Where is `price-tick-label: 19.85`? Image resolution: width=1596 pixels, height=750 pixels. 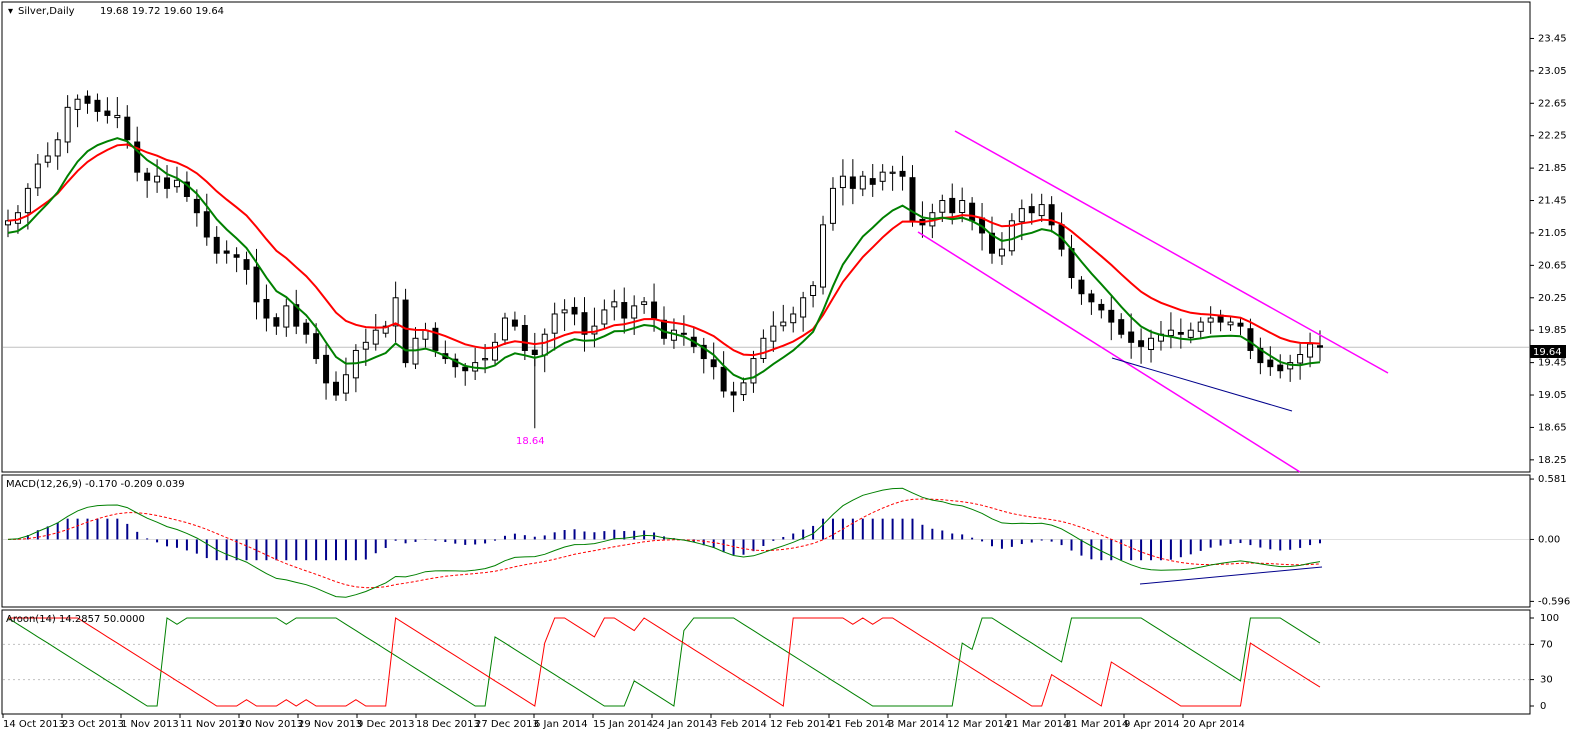 price-tick-label: 19.85 is located at coordinates (1552, 330).